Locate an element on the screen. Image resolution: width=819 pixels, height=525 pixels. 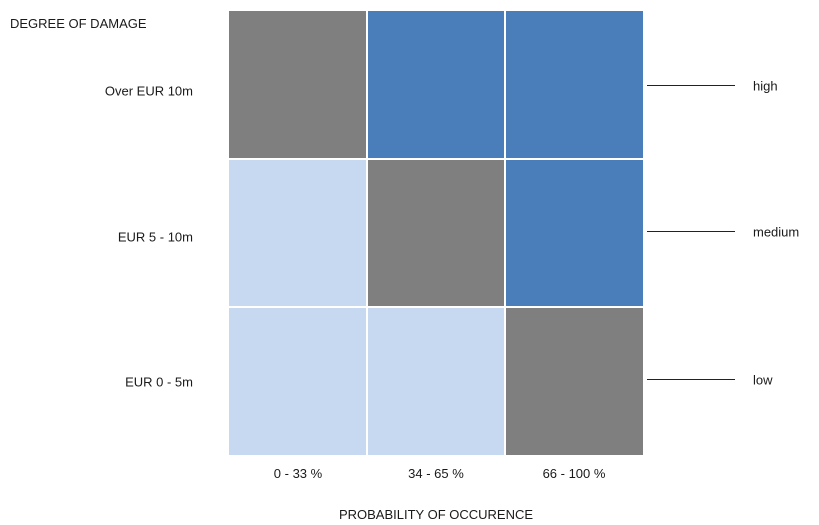
level-label-low: low is located at coordinates (763, 380).